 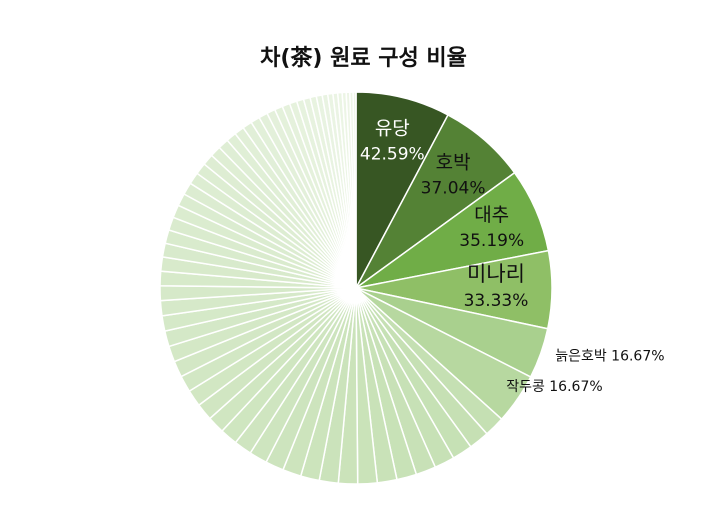 What do you see at coordinates (453, 162) in the screenshot?
I see `slice-label: 호박` at bounding box center [453, 162].